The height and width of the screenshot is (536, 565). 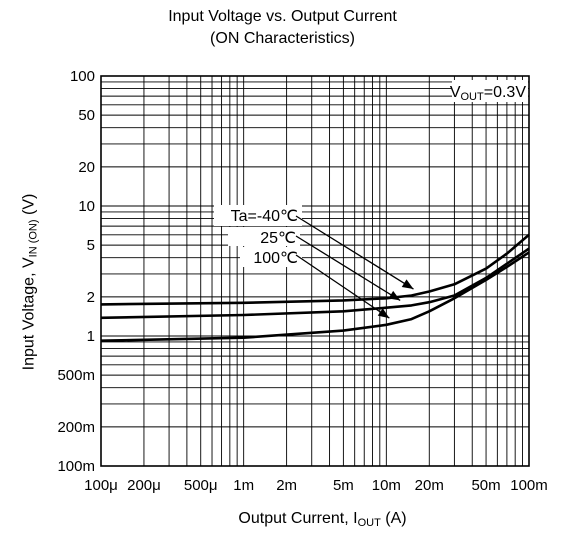 What do you see at coordinates (264, 216) in the screenshot?
I see `series-annotation-label: Ta=-40℃` at bounding box center [264, 216].